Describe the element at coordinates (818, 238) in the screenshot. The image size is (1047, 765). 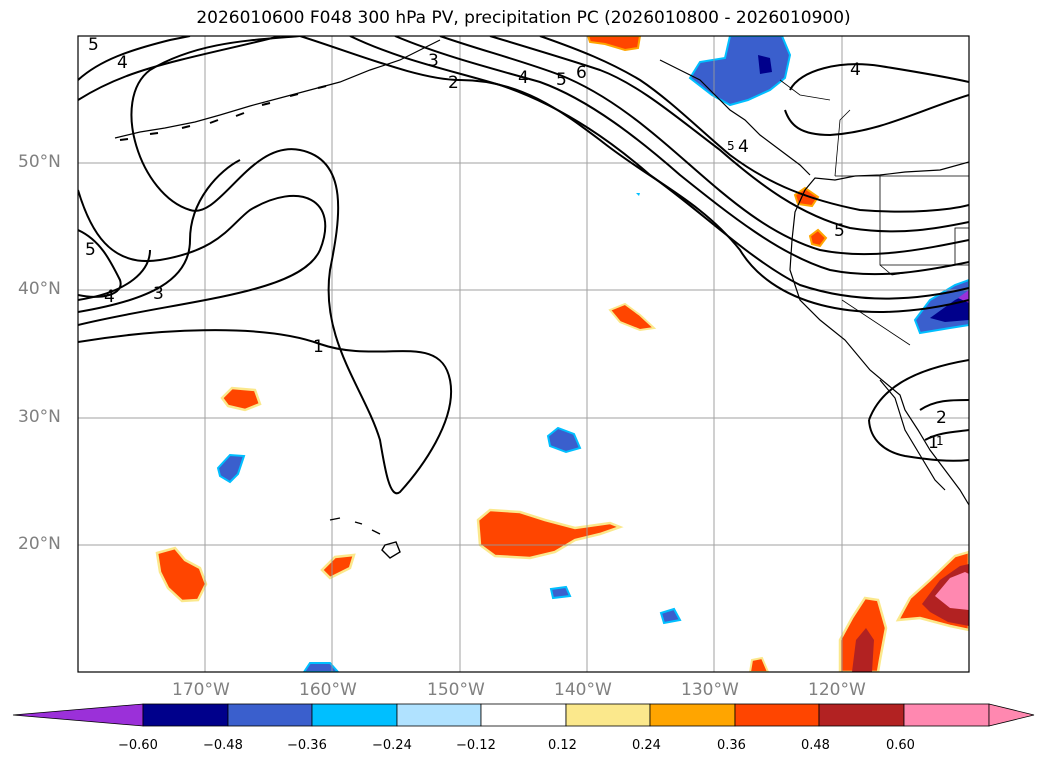
I see `precip-pos-46n-b` at that location.